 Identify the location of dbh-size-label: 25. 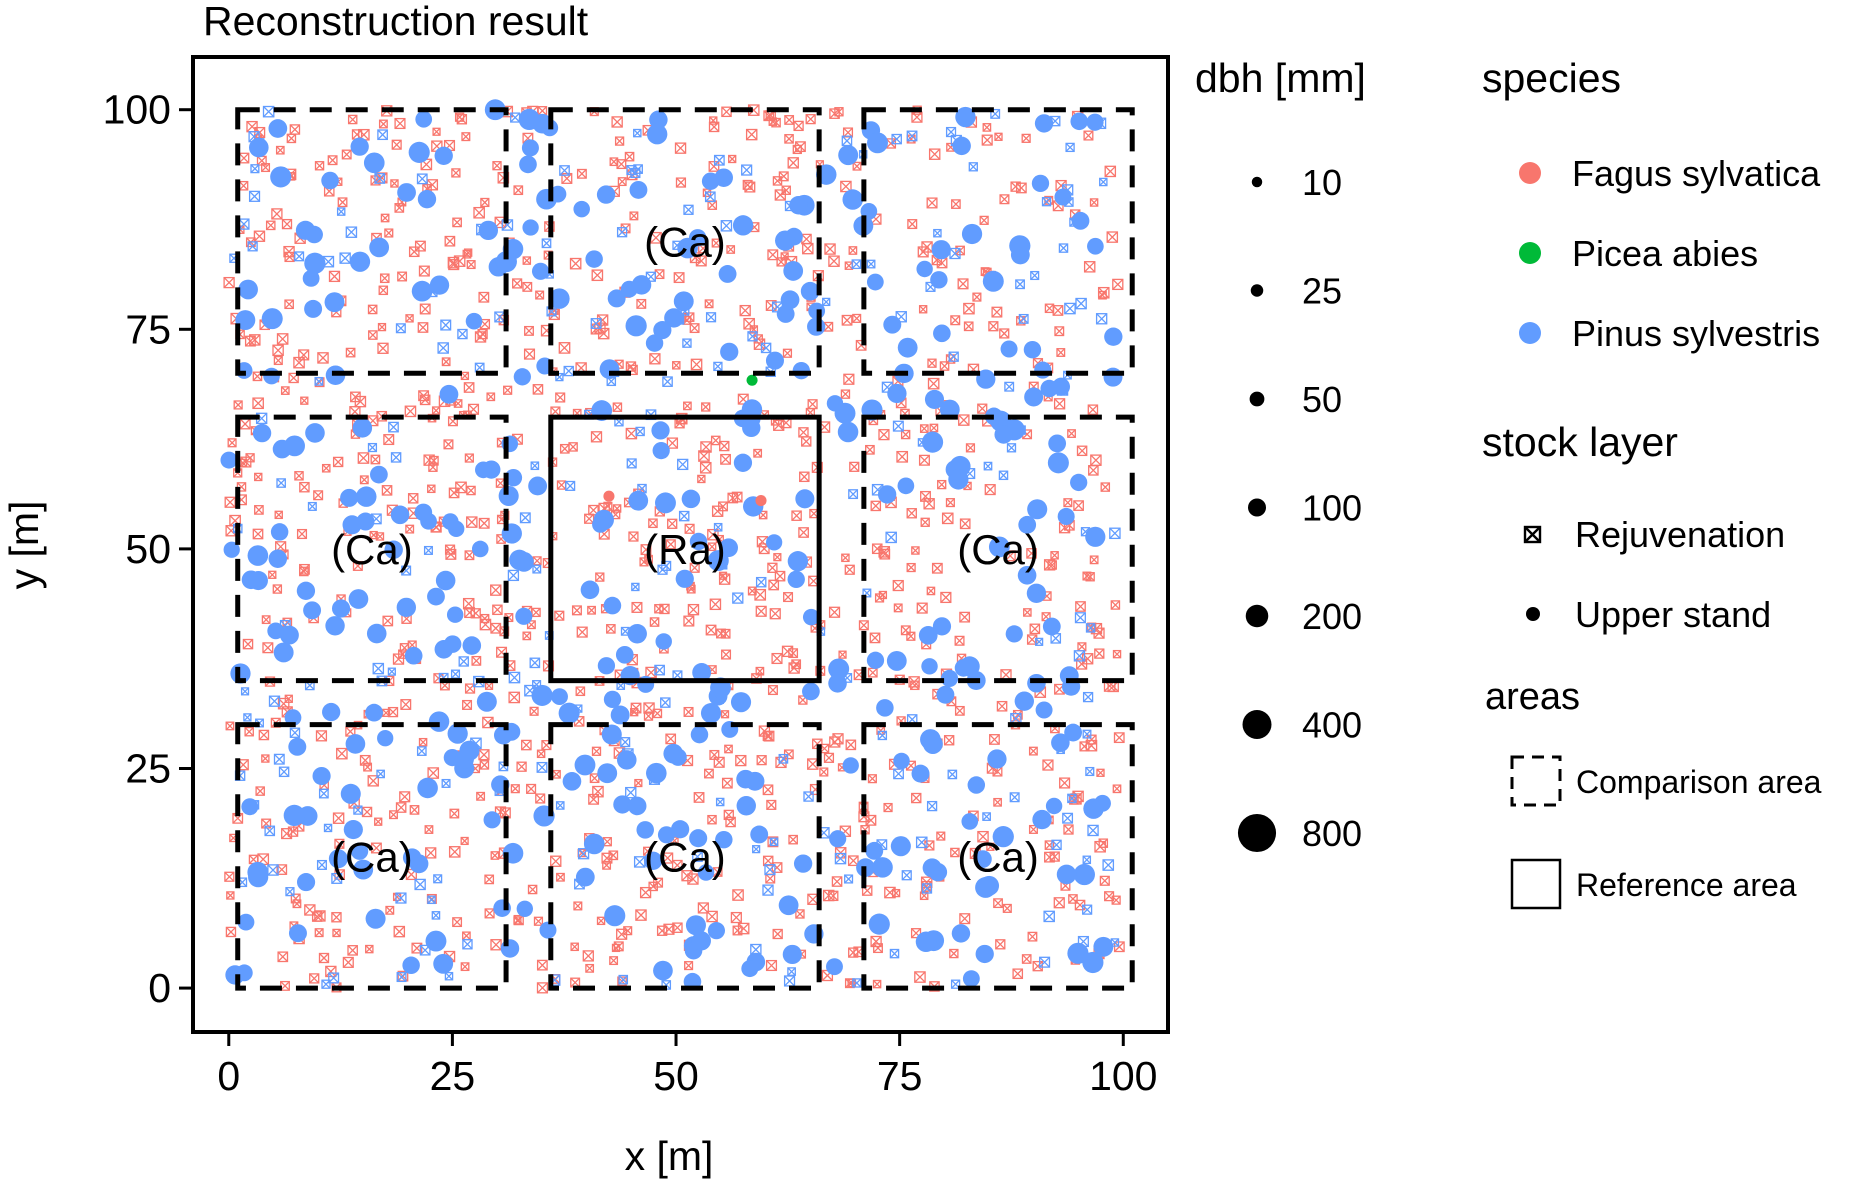
(1322, 291).